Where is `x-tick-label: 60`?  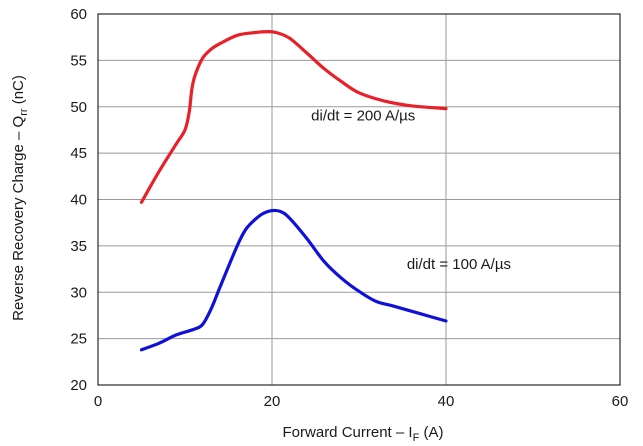
x-tick-label: 60 is located at coordinates (620, 401).